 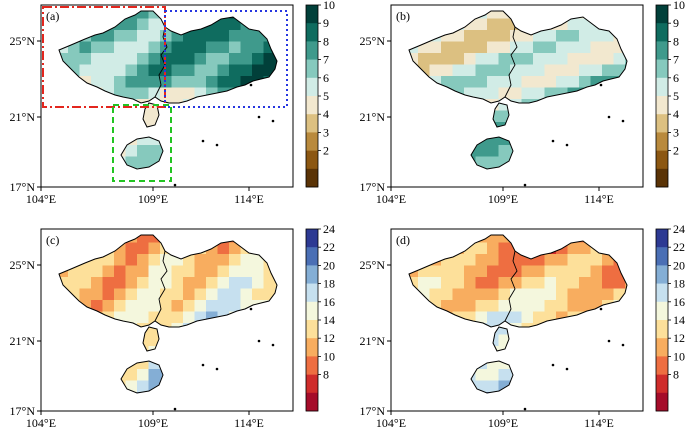 What do you see at coordinates (326, 60) in the screenshot?
I see `colorbar-tick-label: 7` at bounding box center [326, 60].